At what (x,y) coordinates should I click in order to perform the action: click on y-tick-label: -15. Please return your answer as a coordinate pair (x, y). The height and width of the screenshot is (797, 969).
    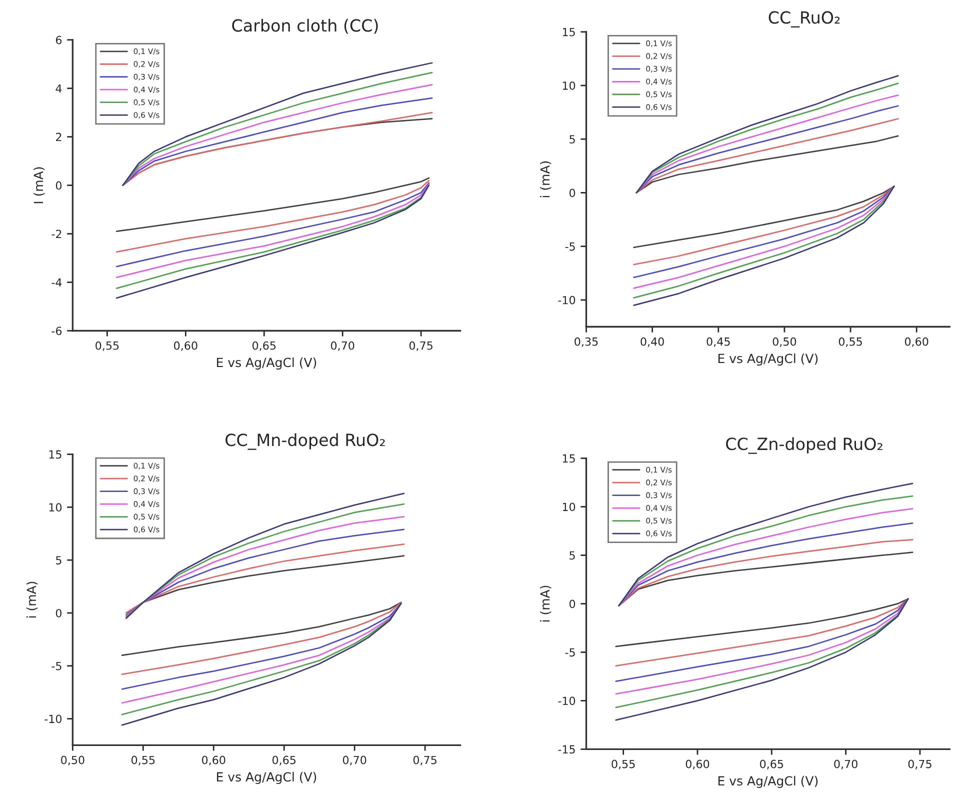
    Looking at the image, I should click on (566, 749).